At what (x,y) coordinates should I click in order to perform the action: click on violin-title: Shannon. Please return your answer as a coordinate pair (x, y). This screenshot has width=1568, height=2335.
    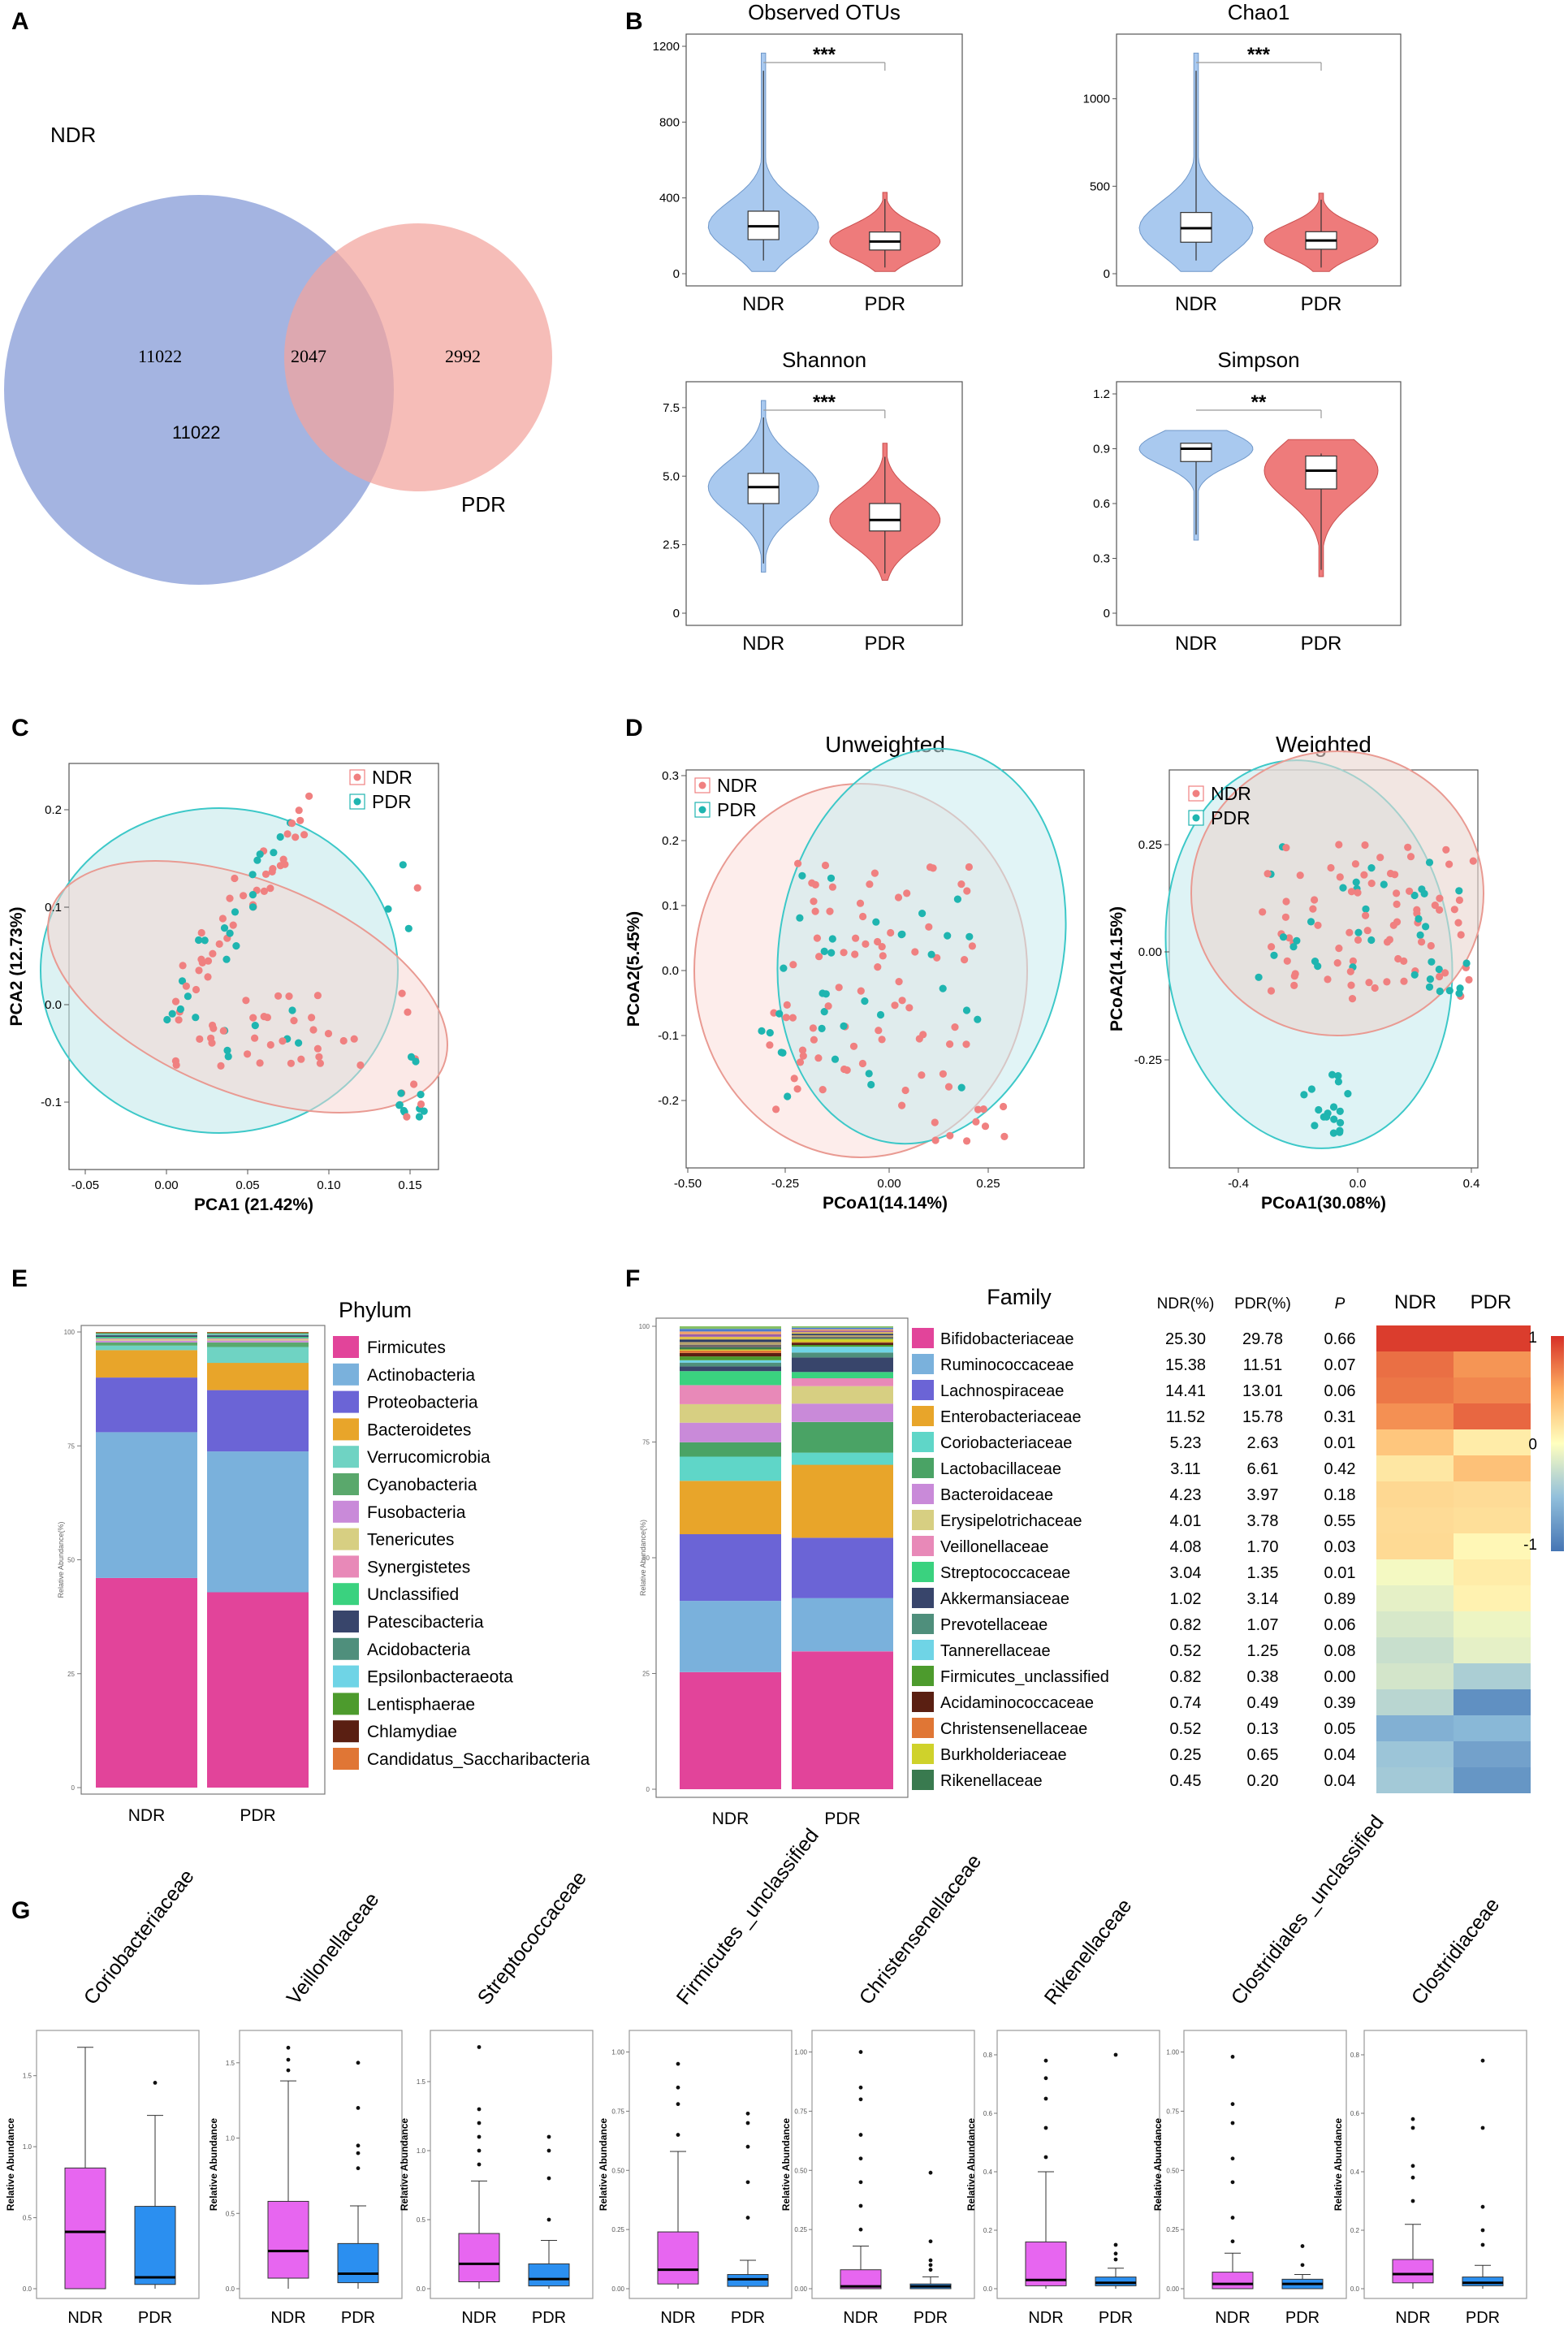
    Looking at the image, I should click on (824, 360).